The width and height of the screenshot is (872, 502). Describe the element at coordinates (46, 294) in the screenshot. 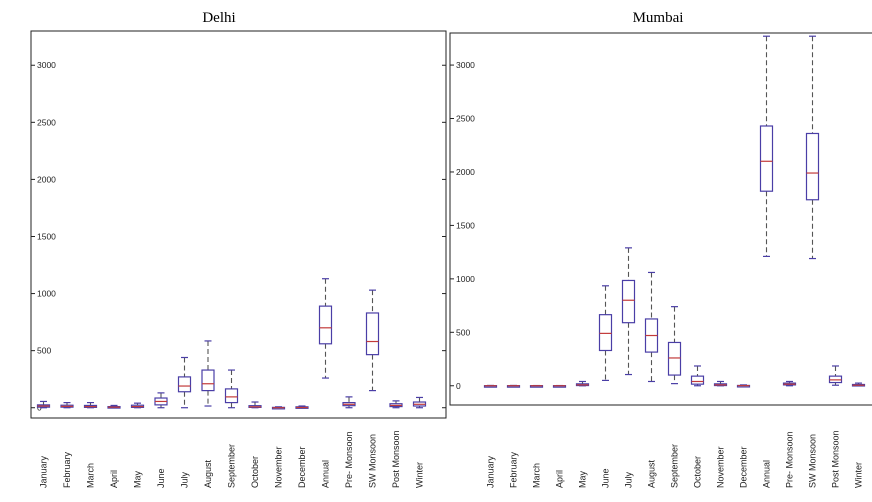

I see `delhi-ytick-label: 1000` at that location.